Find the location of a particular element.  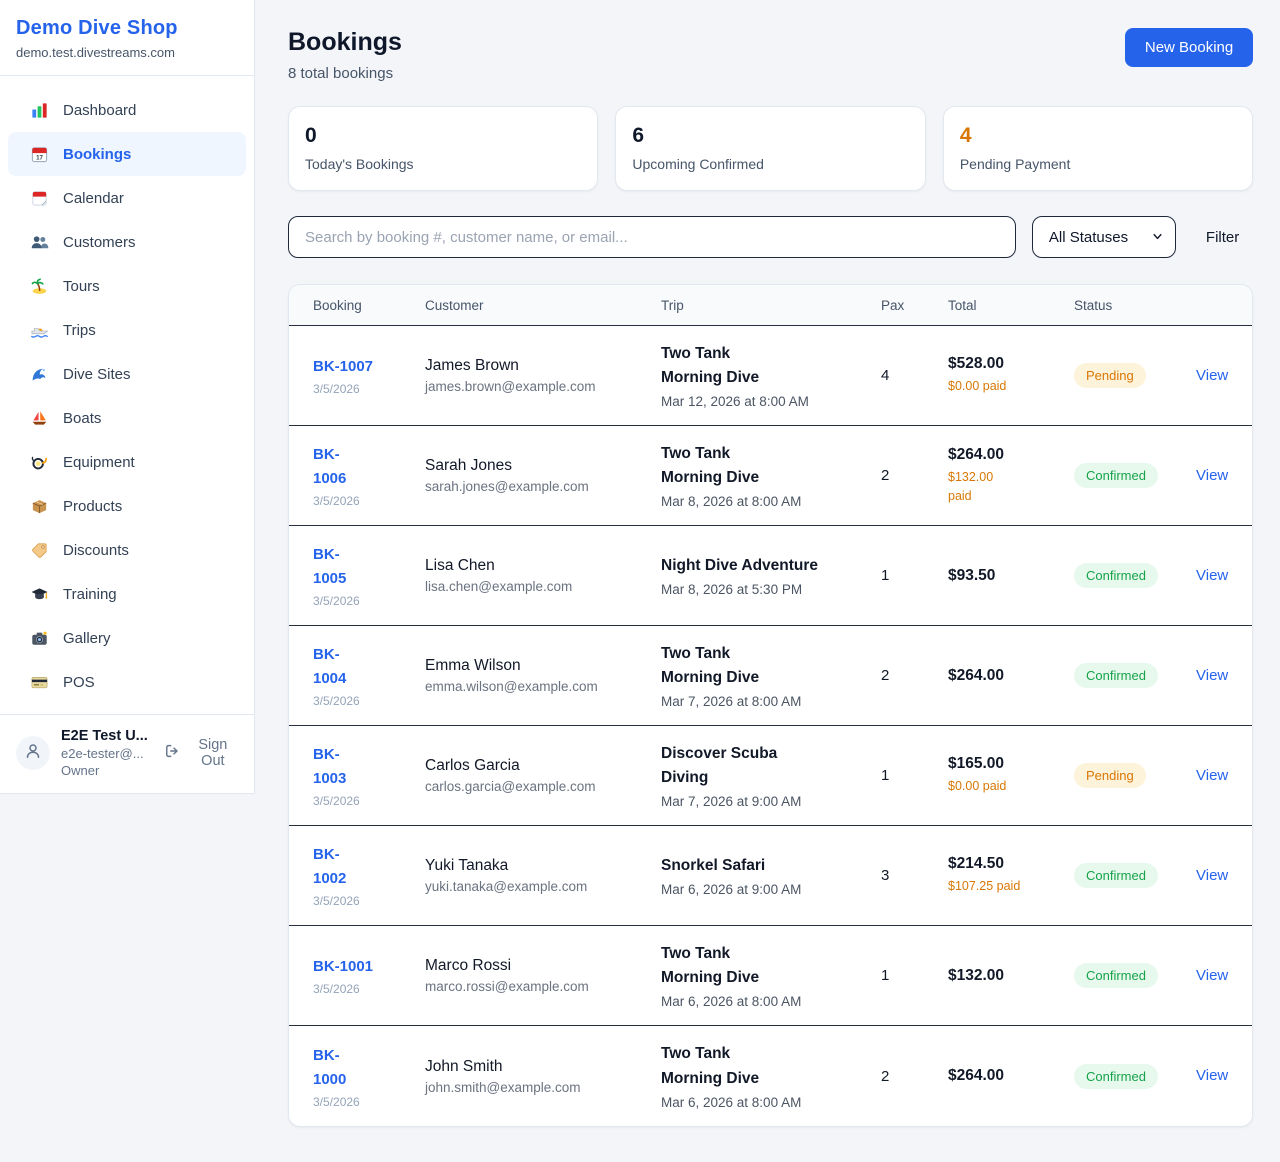

stat-label: Today's Bookings is located at coordinates (359, 164).